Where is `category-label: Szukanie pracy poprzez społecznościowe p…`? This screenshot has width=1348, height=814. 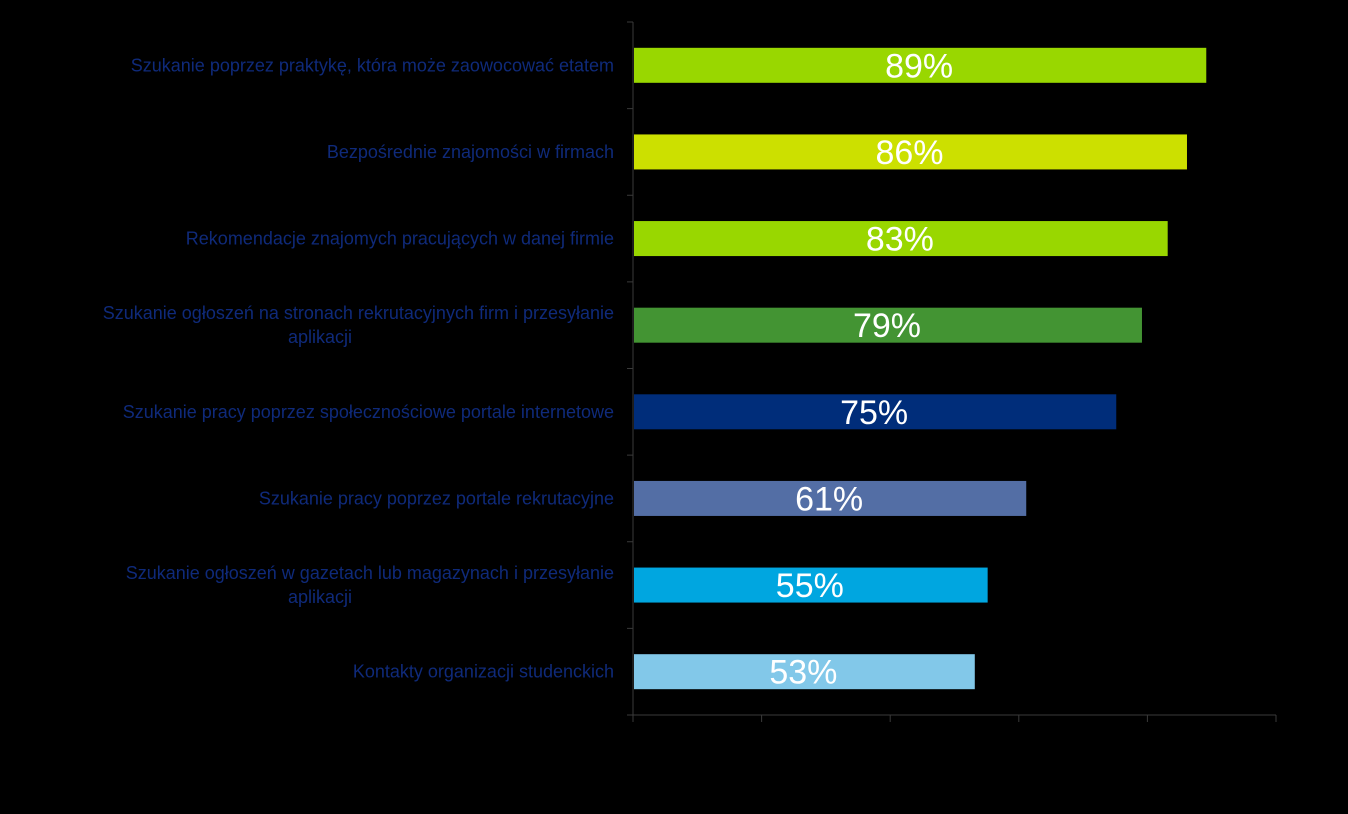 category-label: Szukanie pracy poprzez społecznościowe p… is located at coordinates (368, 412).